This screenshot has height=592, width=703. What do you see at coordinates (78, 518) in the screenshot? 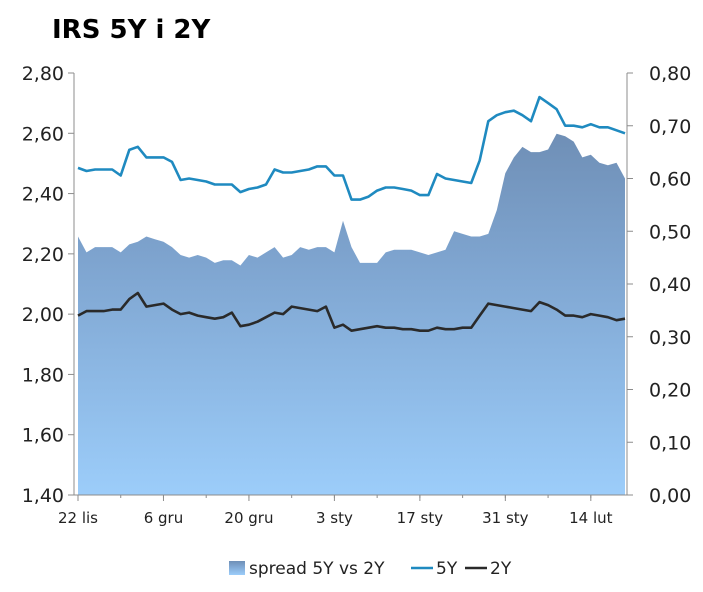
I see `x-tick-label: 22 lis` at bounding box center [78, 518].